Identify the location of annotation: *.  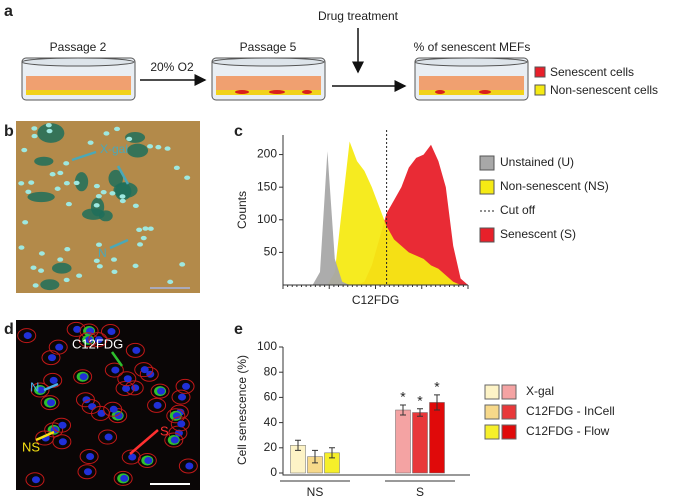
(403, 397).